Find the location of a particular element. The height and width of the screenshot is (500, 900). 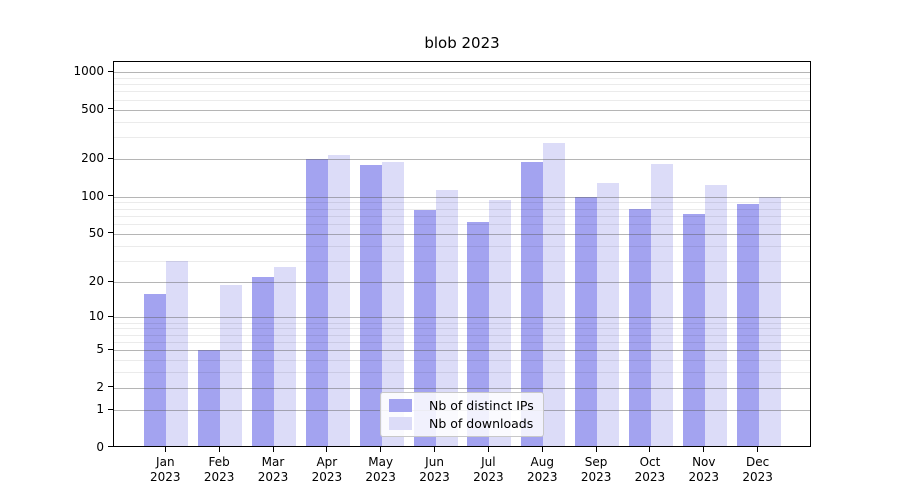

chart-title: blob 2023 is located at coordinates (462, 43).